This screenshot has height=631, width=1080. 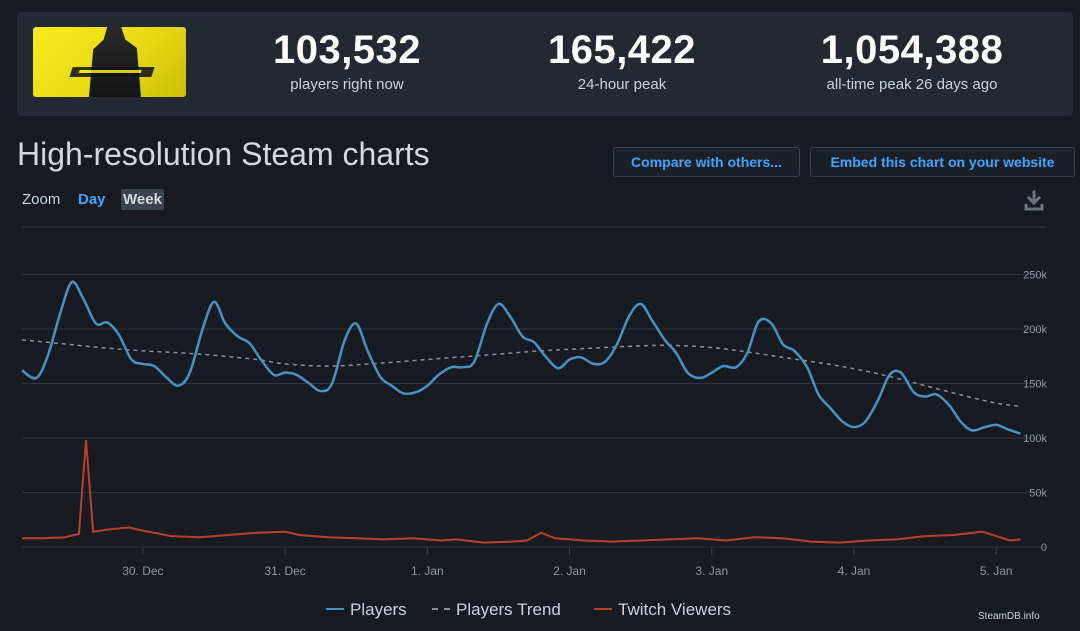 What do you see at coordinates (521, 373) in the screenshot?
I see `players-trend-line` at bounding box center [521, 373].